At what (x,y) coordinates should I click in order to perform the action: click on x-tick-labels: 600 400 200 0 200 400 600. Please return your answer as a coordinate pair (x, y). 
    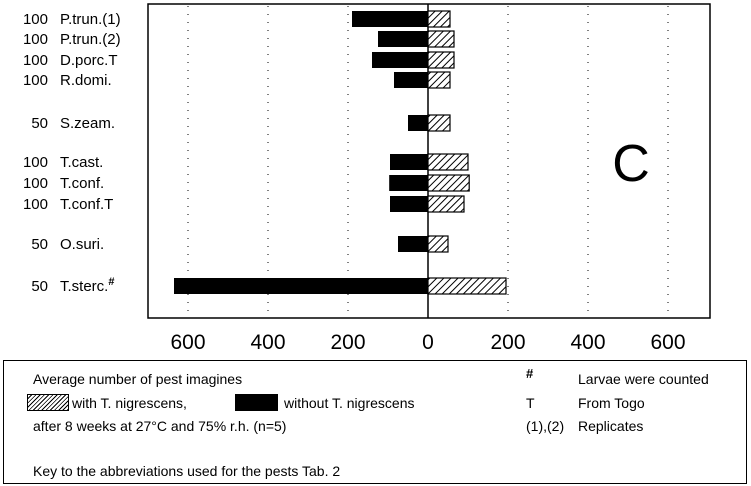
    Looking at the image, I should click on (427, 342).